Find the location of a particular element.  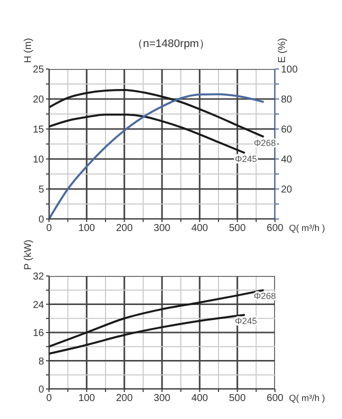

y-tick-label: 16 is located at coordinates (38, 334).